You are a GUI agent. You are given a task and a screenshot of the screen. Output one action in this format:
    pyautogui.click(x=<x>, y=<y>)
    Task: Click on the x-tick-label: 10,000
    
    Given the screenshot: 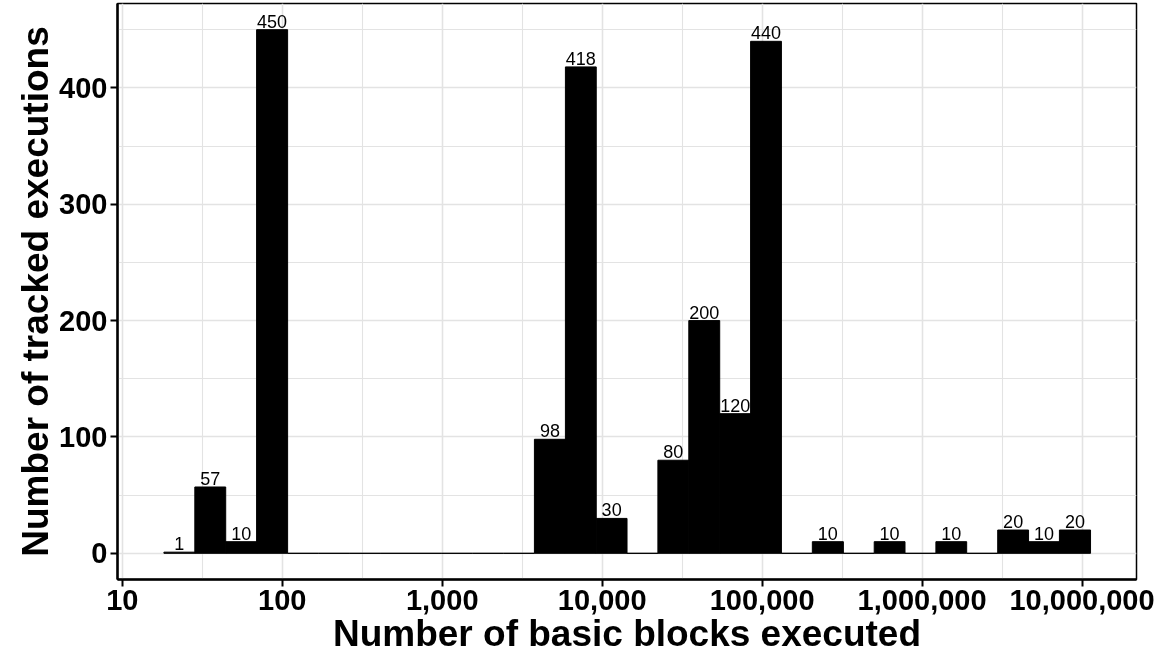 What is the action you would take?
    pyautogui.click(x=602, y=599)
    